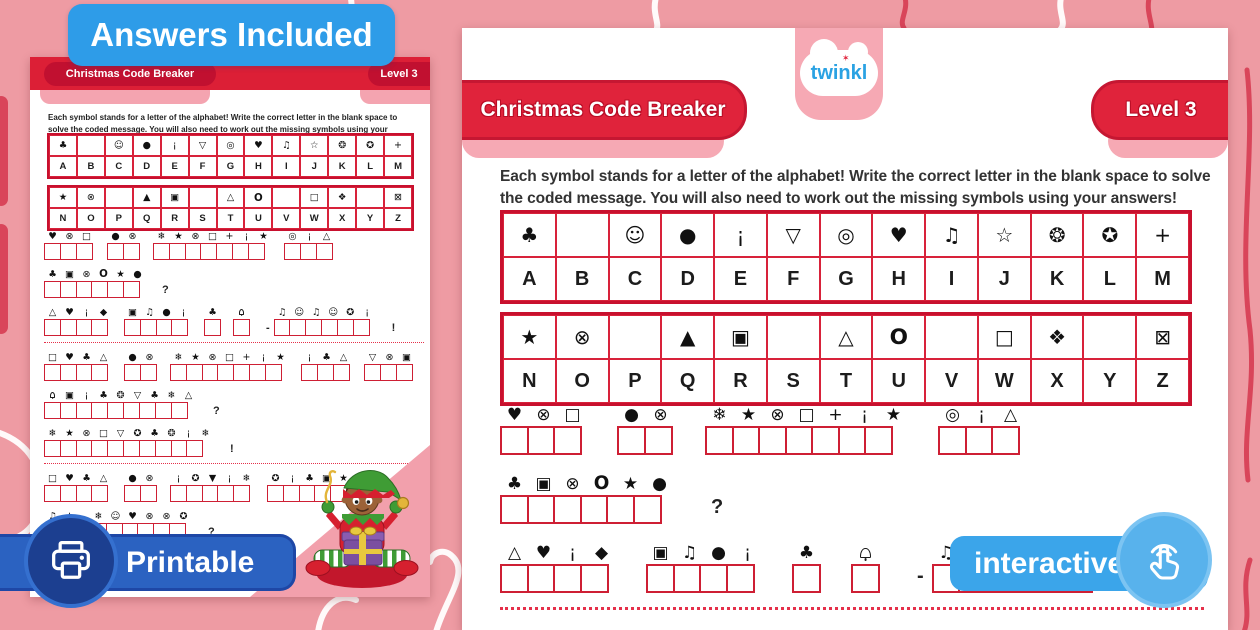  Describe the element at coordinates (71, 561) in the screenshot. I see `printer-icon-circle` at that location.